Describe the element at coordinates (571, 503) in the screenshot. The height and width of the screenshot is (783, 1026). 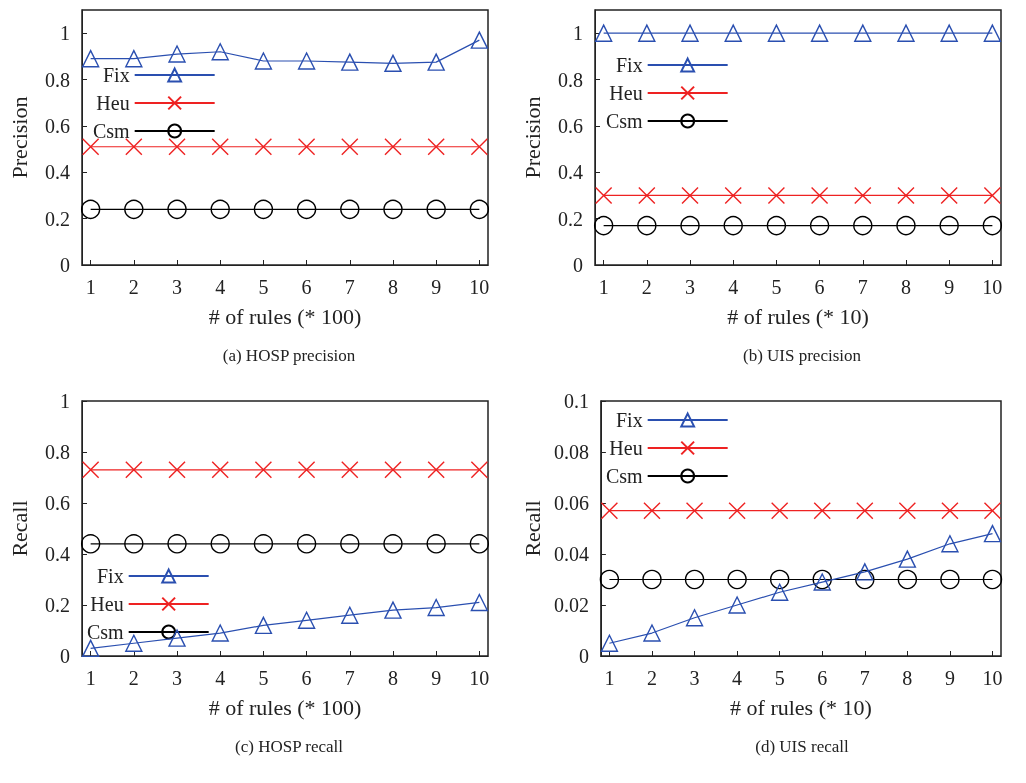
I see `y-tick-label: 0.06` at that location.